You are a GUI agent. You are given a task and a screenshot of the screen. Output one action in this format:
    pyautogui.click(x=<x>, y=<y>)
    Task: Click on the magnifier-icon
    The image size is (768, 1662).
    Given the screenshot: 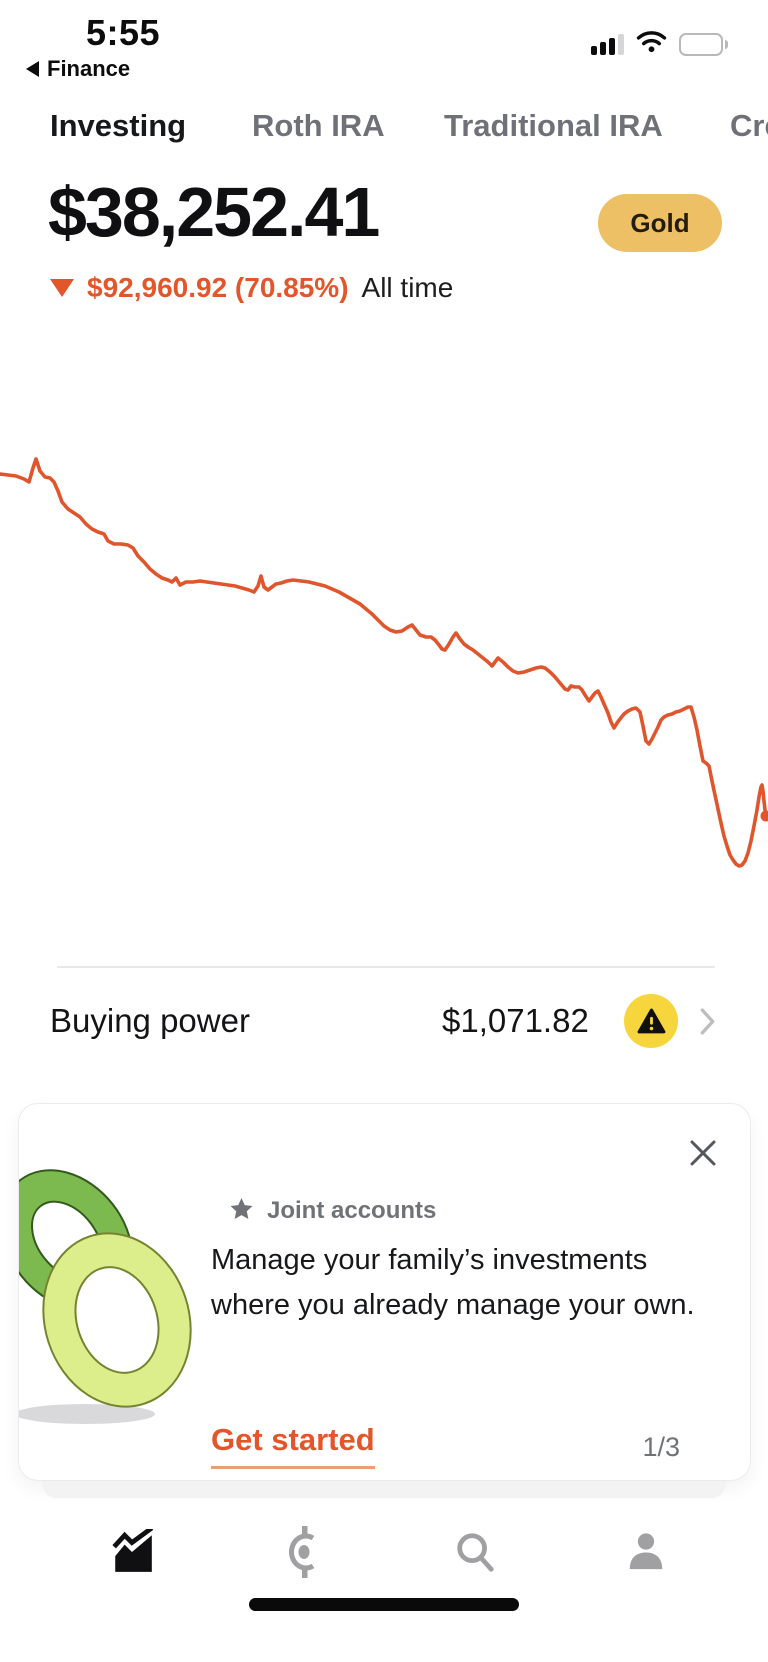 What is the action you would take?
    pyautogui.click(x=475, y=1554)
    